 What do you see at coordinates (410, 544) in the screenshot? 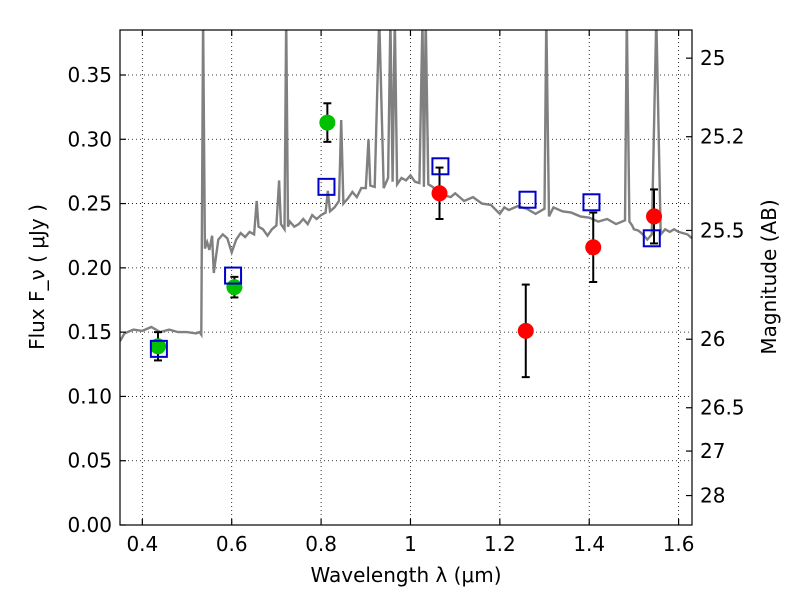
I see `x-tick-label: 1` at bounding box center [410, 544].